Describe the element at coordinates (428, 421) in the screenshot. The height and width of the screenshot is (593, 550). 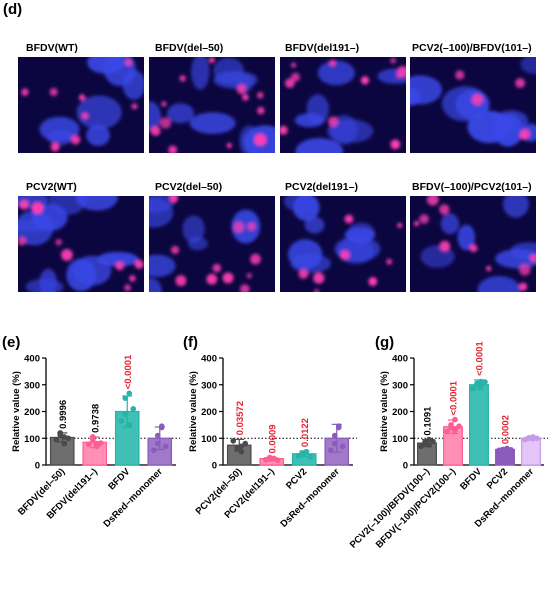
I see `p-value-label: 0.1091` at that location.